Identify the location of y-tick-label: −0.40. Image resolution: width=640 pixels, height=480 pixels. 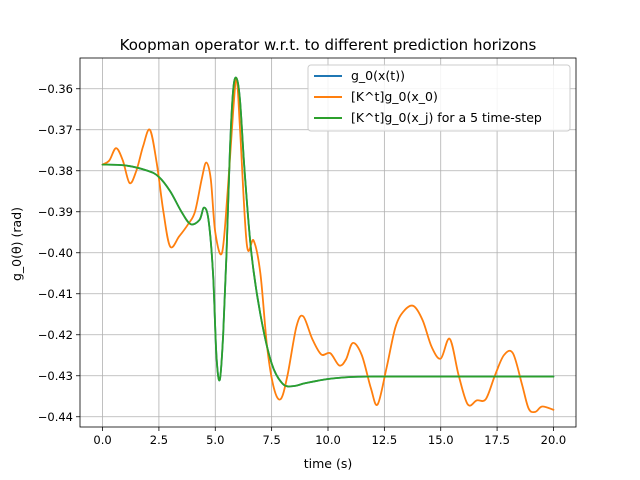
(55, 253).